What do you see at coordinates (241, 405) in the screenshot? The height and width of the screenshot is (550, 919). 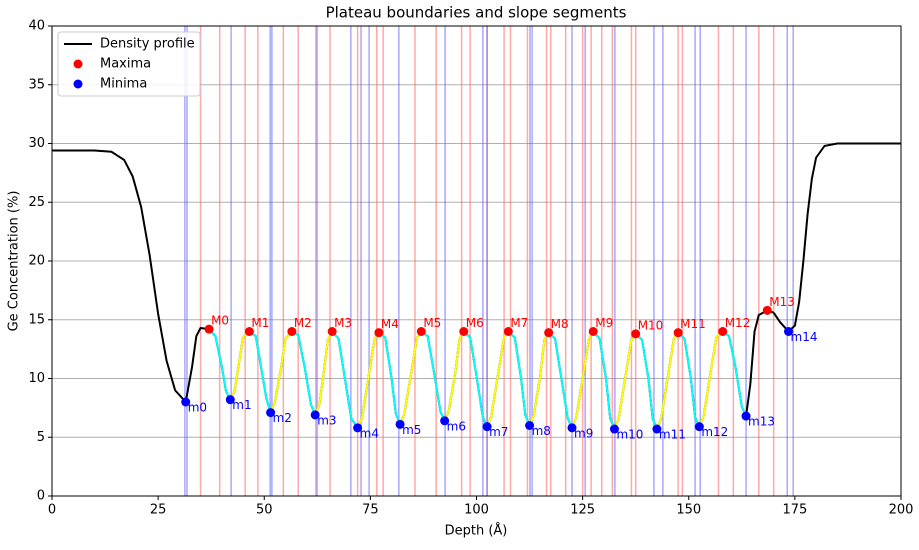 I see `minimum-label: m1` at bounding box center [241, 405].